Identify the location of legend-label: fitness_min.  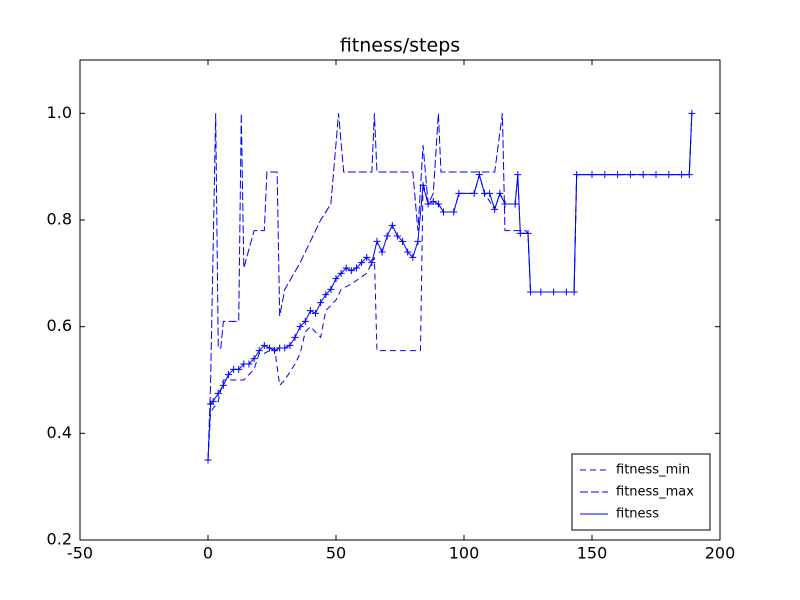
(653, 470).